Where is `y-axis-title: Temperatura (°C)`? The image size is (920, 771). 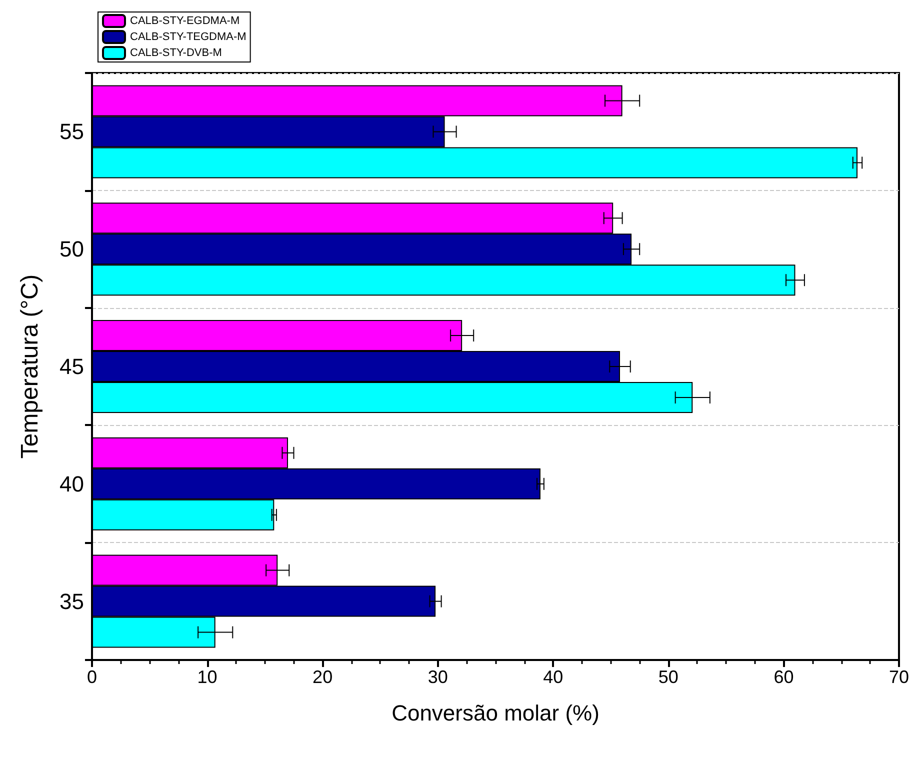 y-axis-title: Temperatura (°C) is located at coordinates (30, 366).